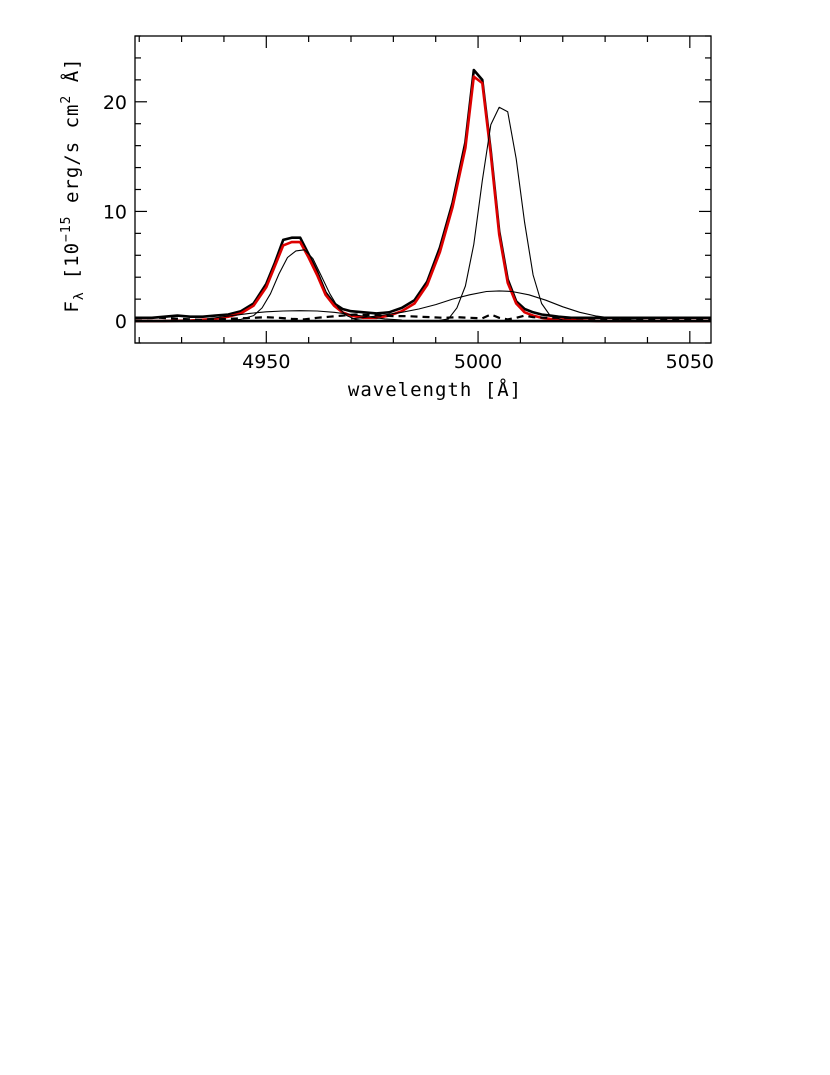  Describe the element at coordinates (266, 362) in the screenshot. I see `x-tick-label: 4950` at that location.